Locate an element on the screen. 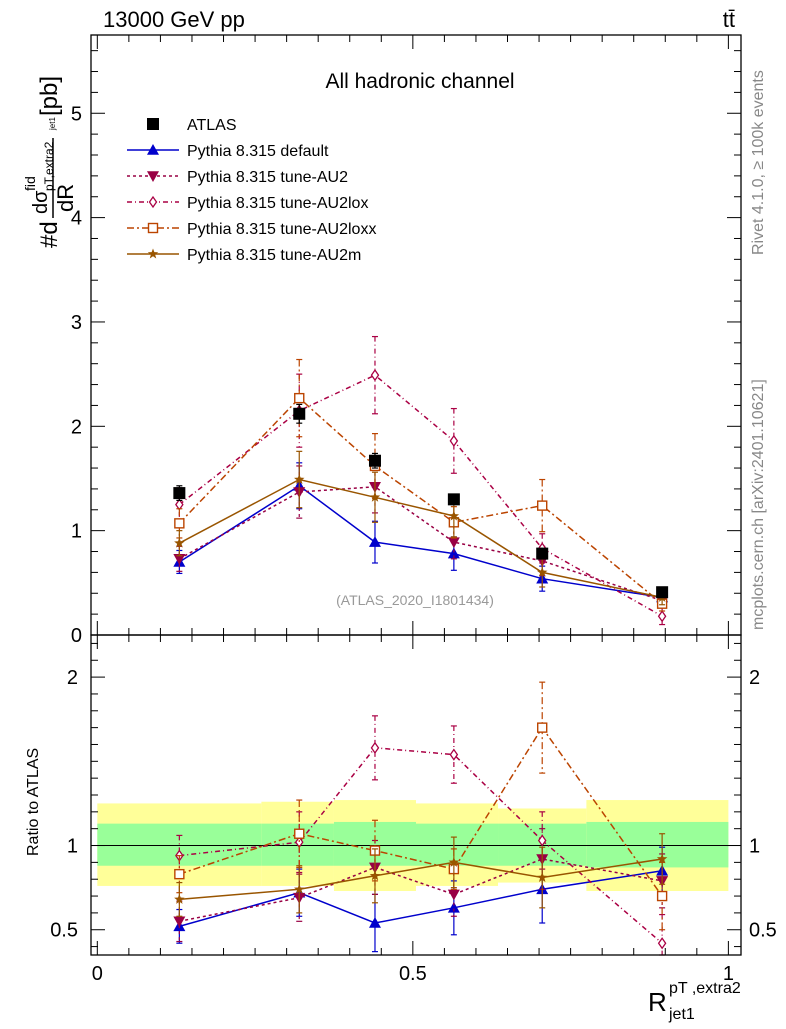  y-tick-label: 3 is located at coordinates (76, 323).